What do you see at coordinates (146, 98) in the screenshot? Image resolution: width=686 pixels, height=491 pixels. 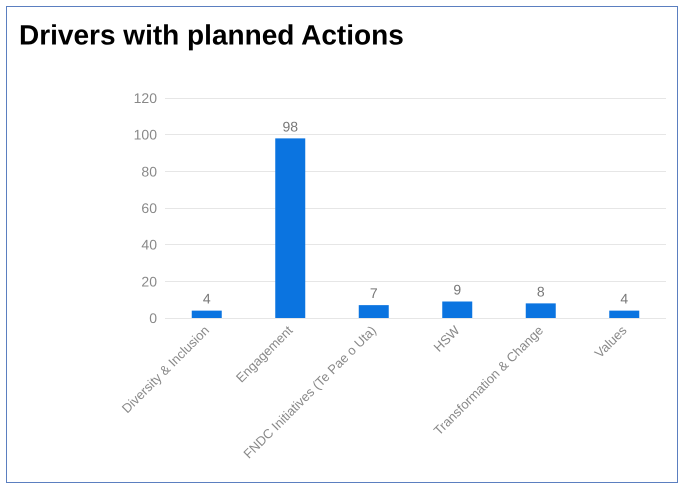 I see `y-tick-label: 120` at bounding box center [146, 98].